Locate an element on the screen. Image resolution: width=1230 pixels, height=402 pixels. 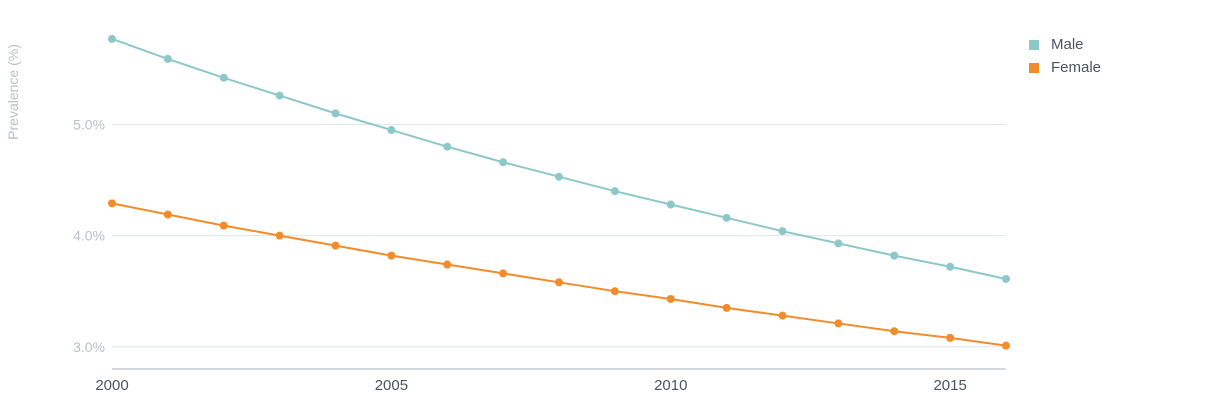
legend-item-male: Male is located at coordinates (1065, 44).